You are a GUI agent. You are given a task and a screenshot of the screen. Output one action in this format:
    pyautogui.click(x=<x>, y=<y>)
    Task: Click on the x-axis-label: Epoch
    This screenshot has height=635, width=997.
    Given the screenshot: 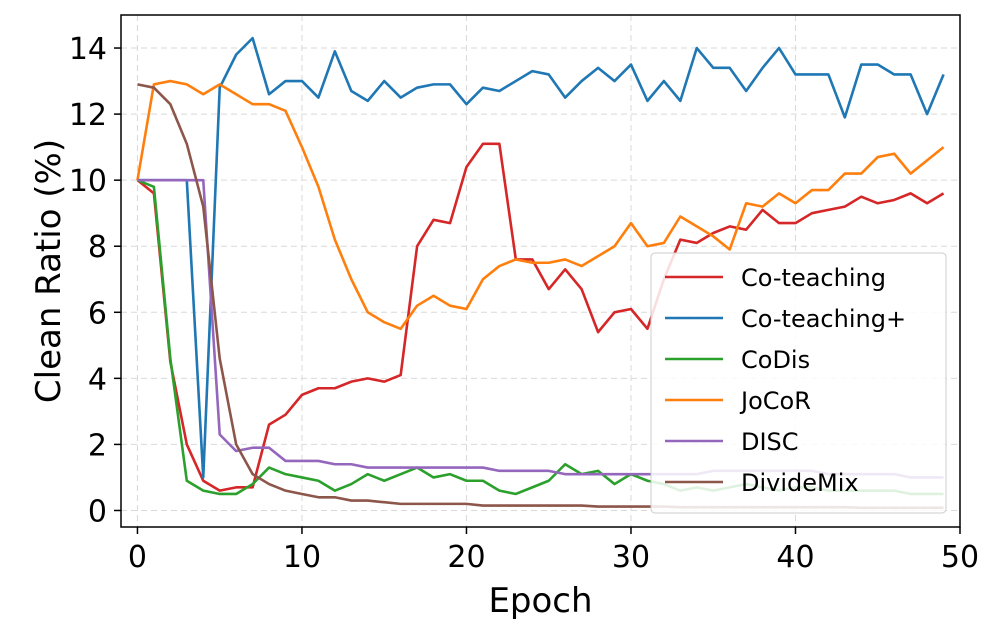 What is the action you would take?
    pyautogui.click(x=540, y=601)
    